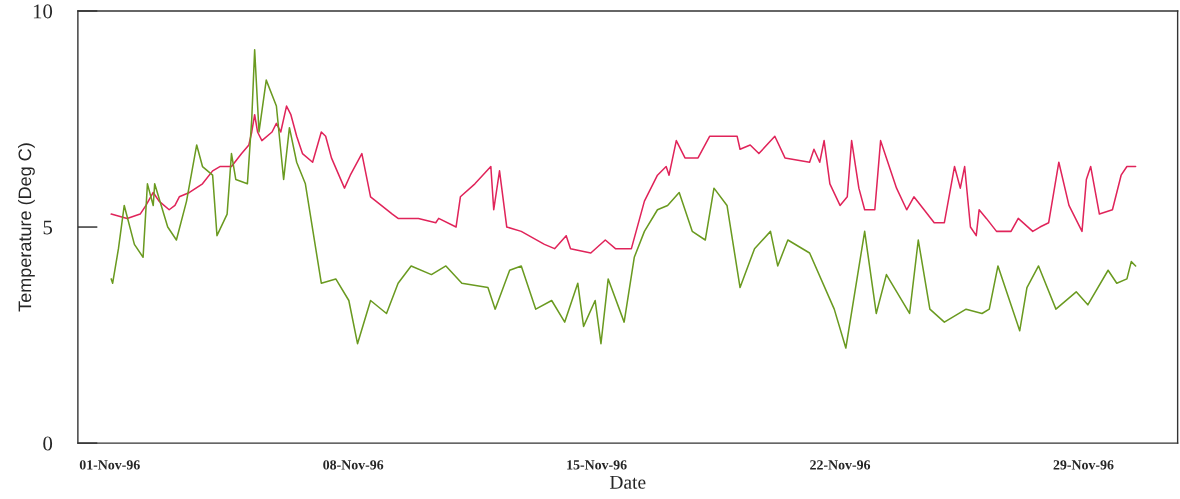 The image size is (1180, 499). Describe the element at coordinates (840, 465) in the screenshot. I see `x-tick-label: 22-Nov-96` at that location.